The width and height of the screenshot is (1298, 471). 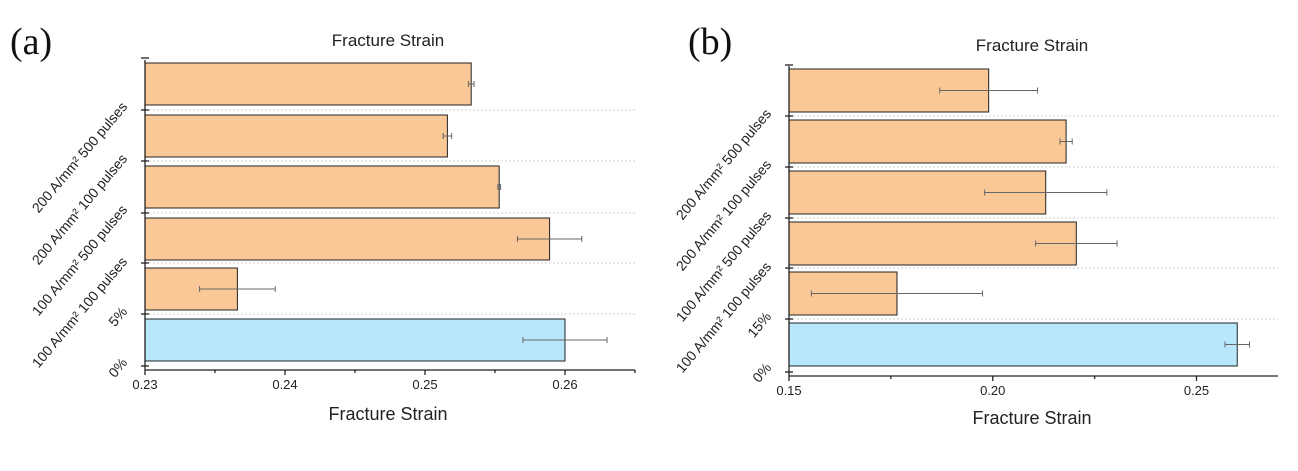 I want to click on chart-b-x-ticks: 0.15 0.20 0.25, so click(x=992, y=387).